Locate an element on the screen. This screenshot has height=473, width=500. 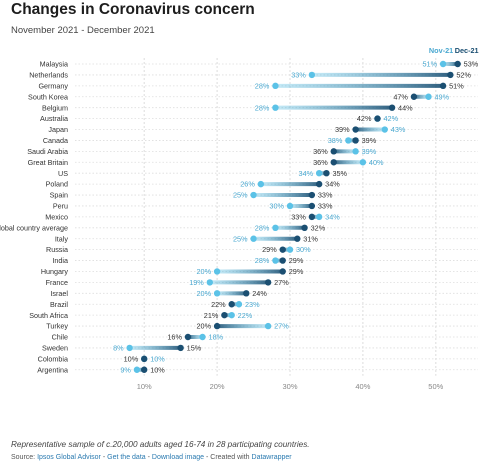
nov-value-label: 27% is located at coordinates (281, 326).